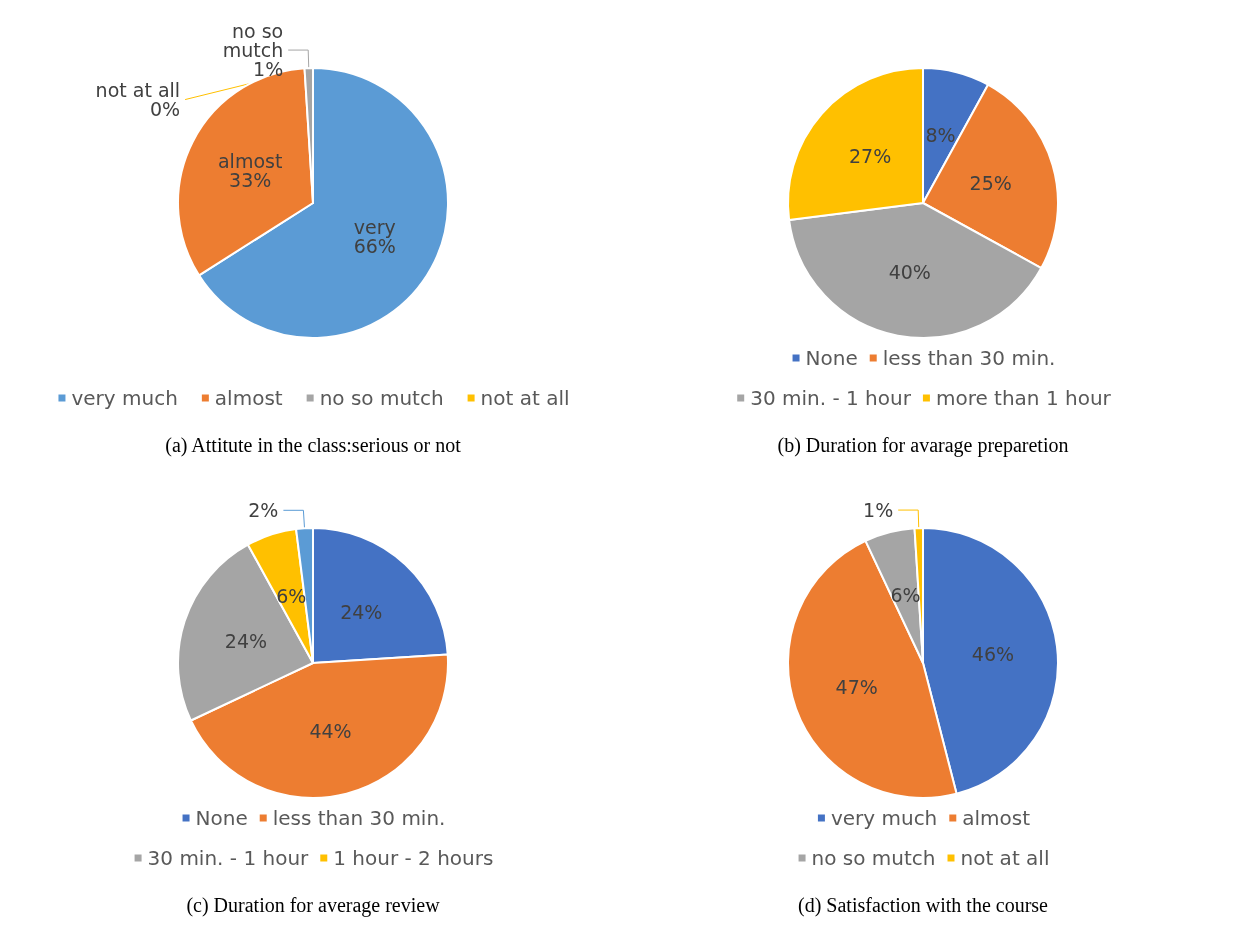  I want to click on text: (a) Attitute in the class:serious or not, so click(313, 445).